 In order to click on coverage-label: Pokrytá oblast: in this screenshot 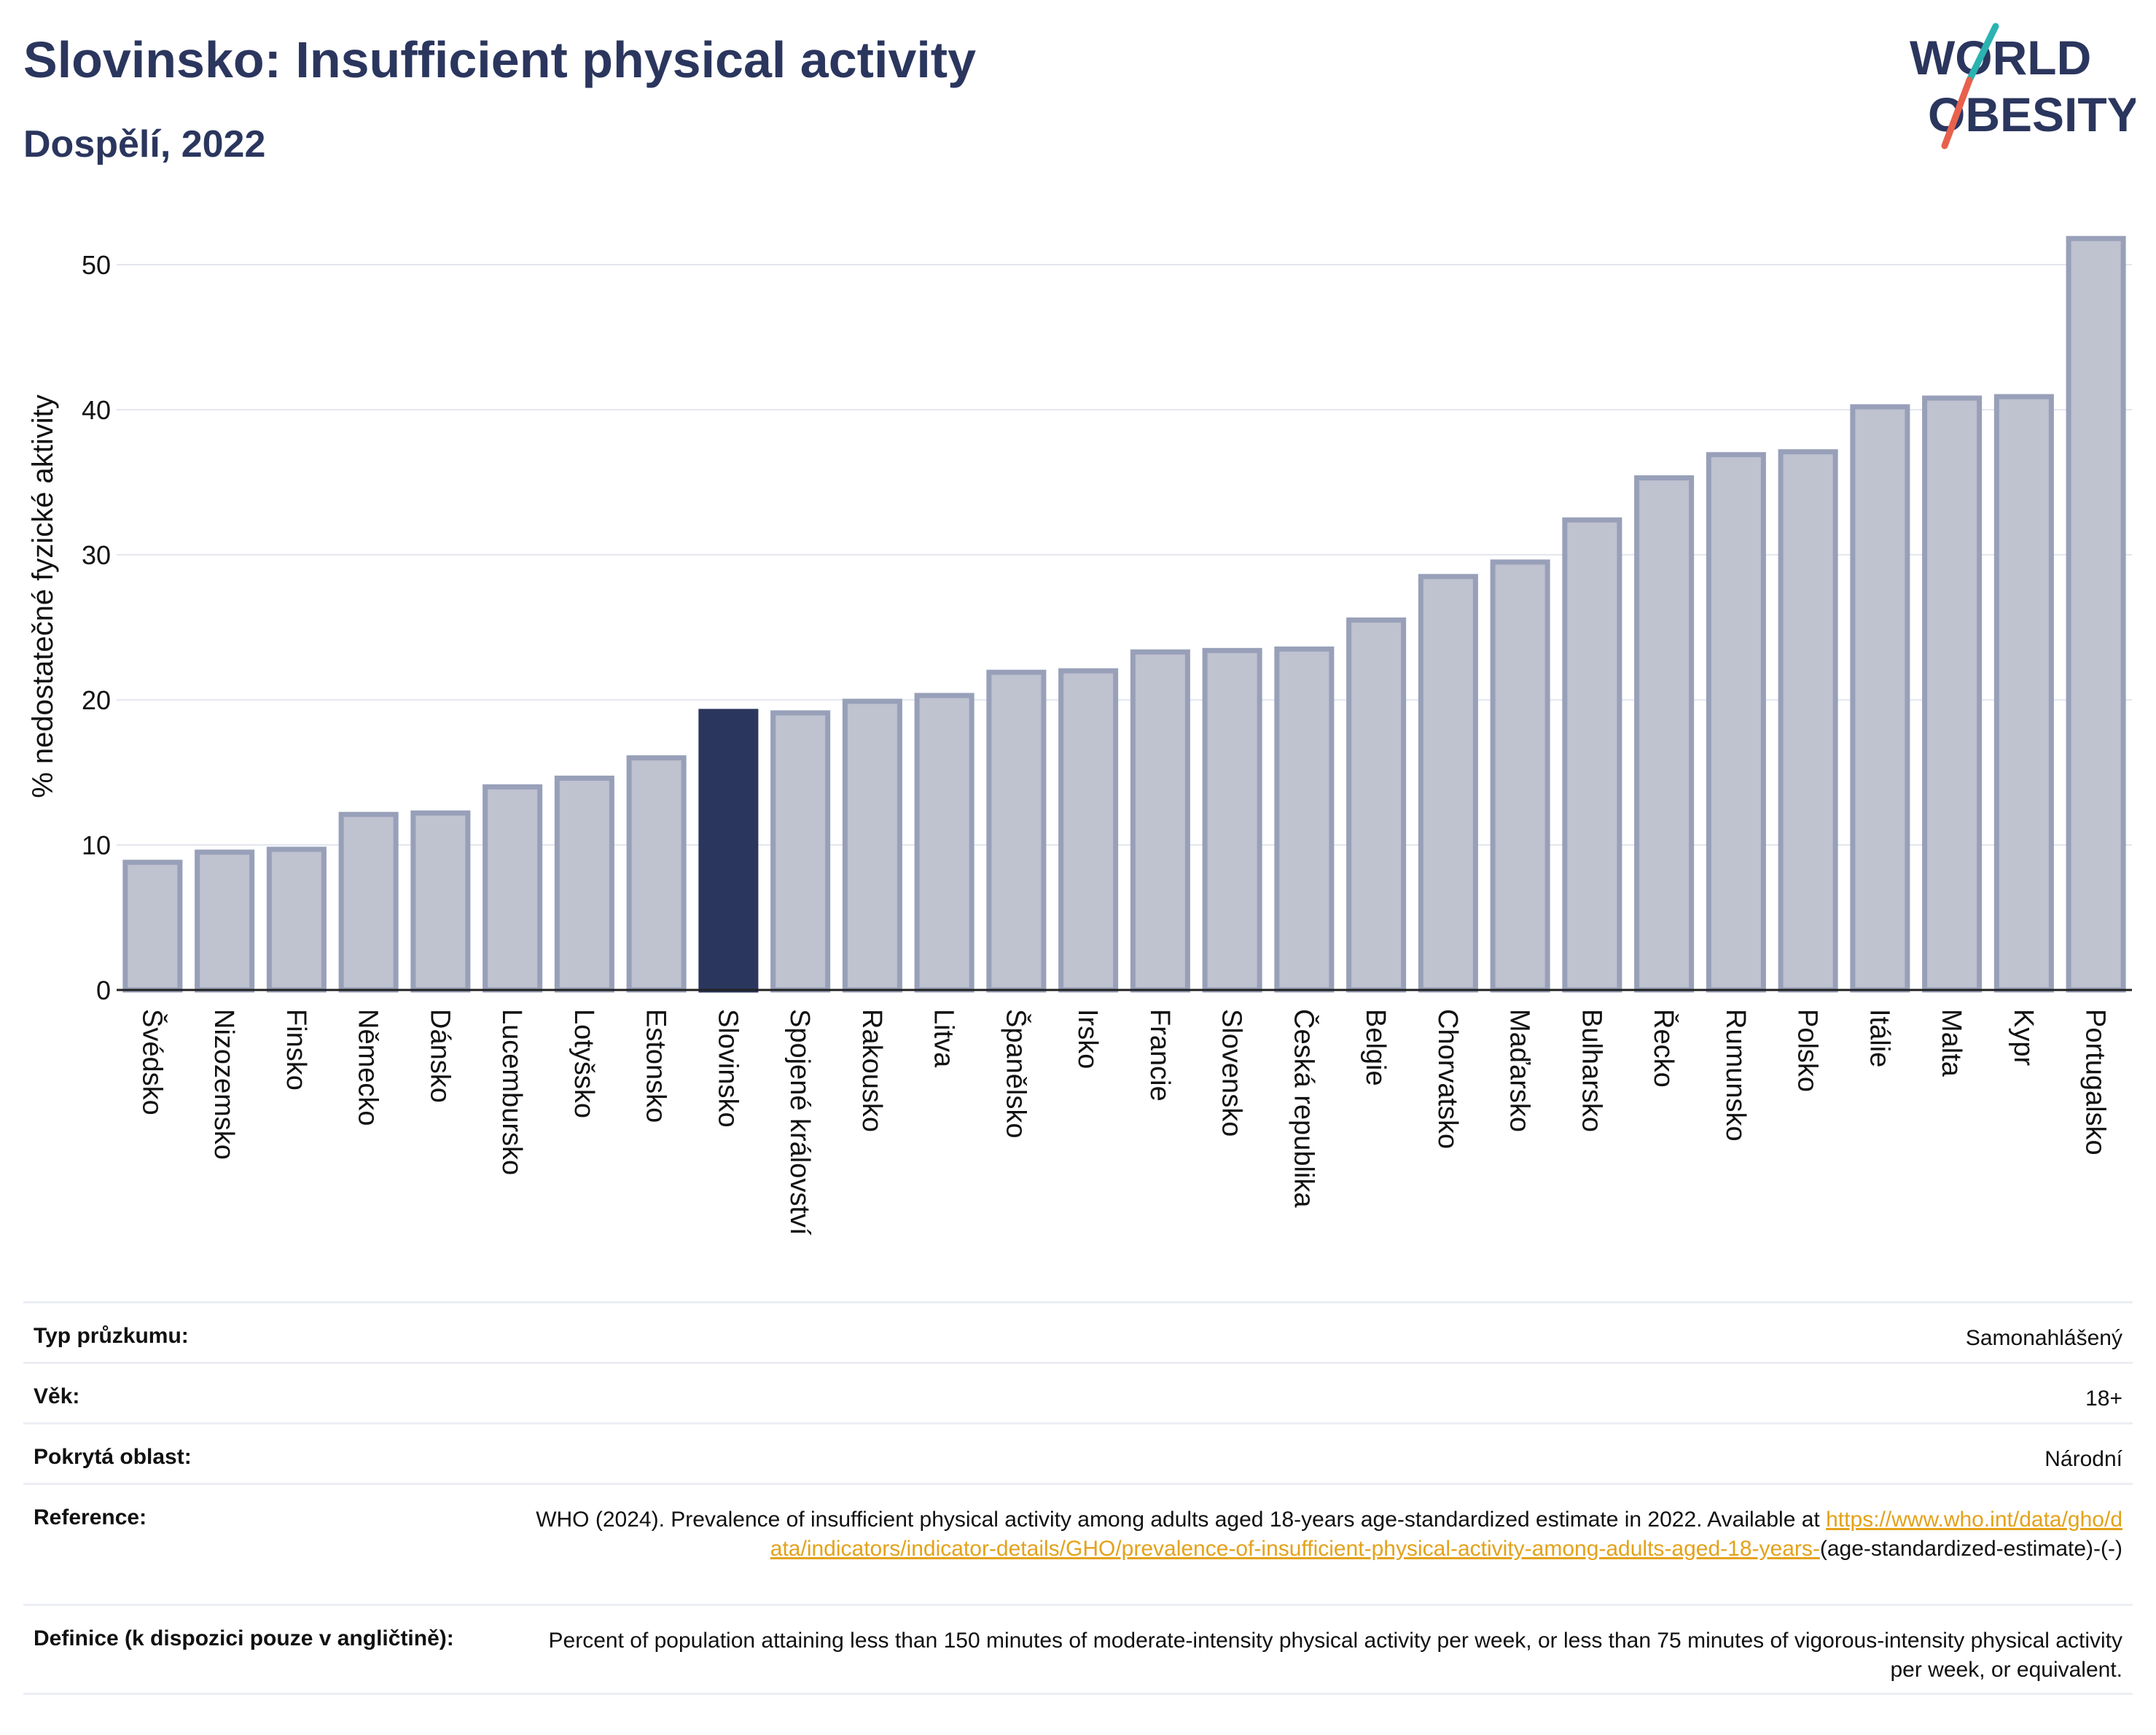, I will do `click(113, 1457)`.